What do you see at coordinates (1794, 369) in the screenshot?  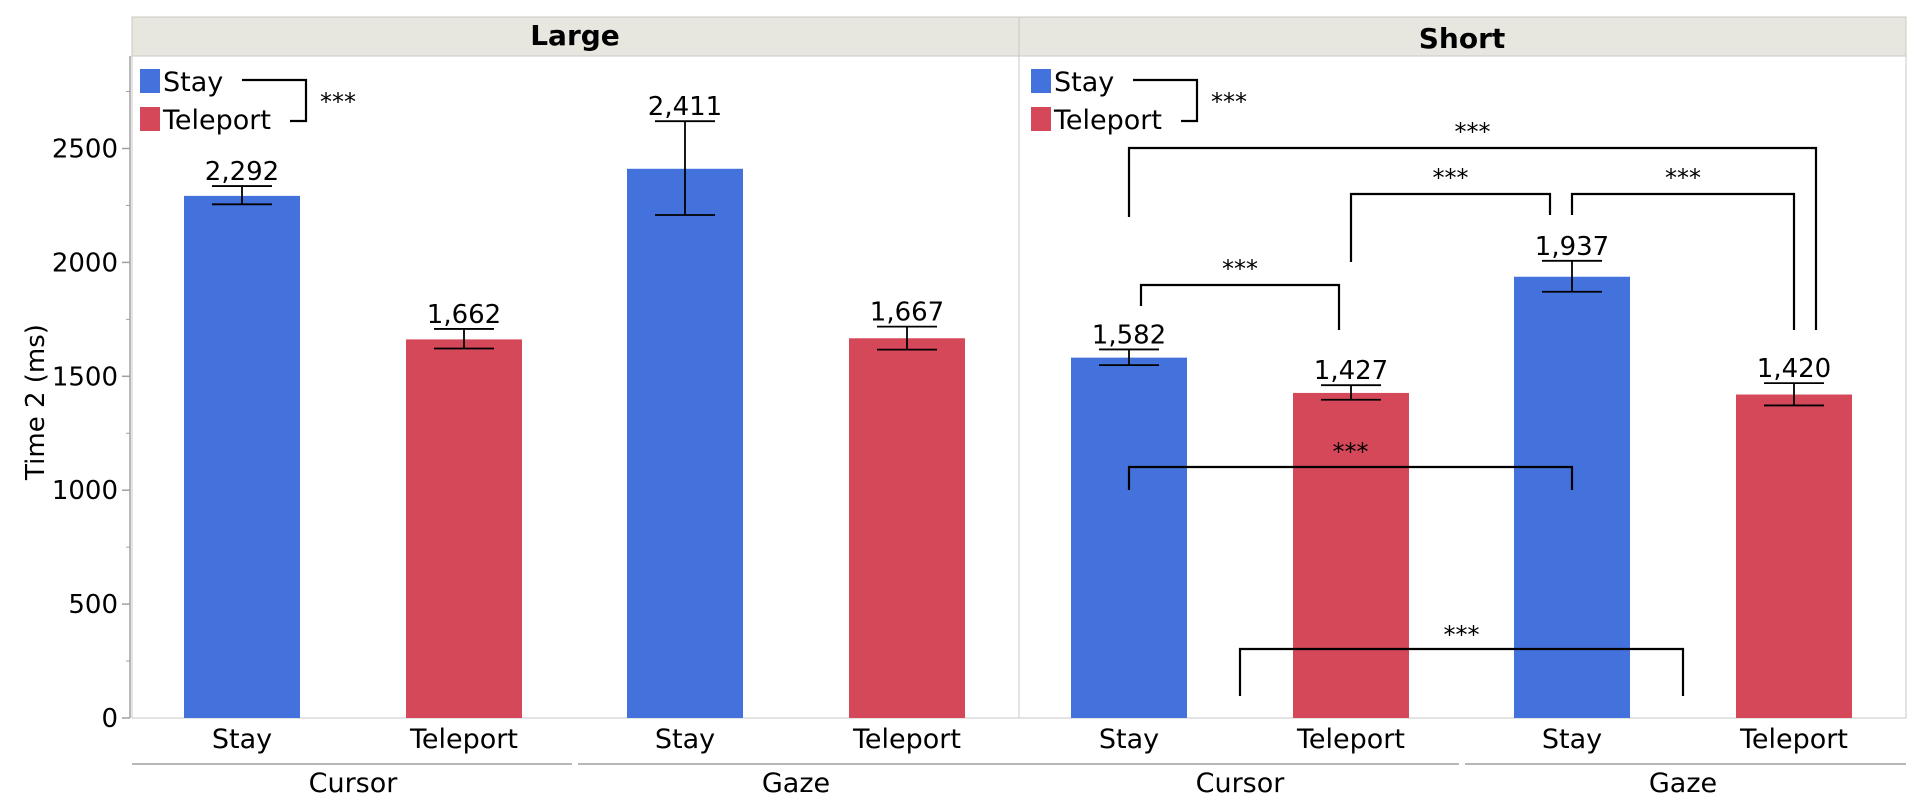 I see `data-label: 1,420` at bounding box center [1794, 369].